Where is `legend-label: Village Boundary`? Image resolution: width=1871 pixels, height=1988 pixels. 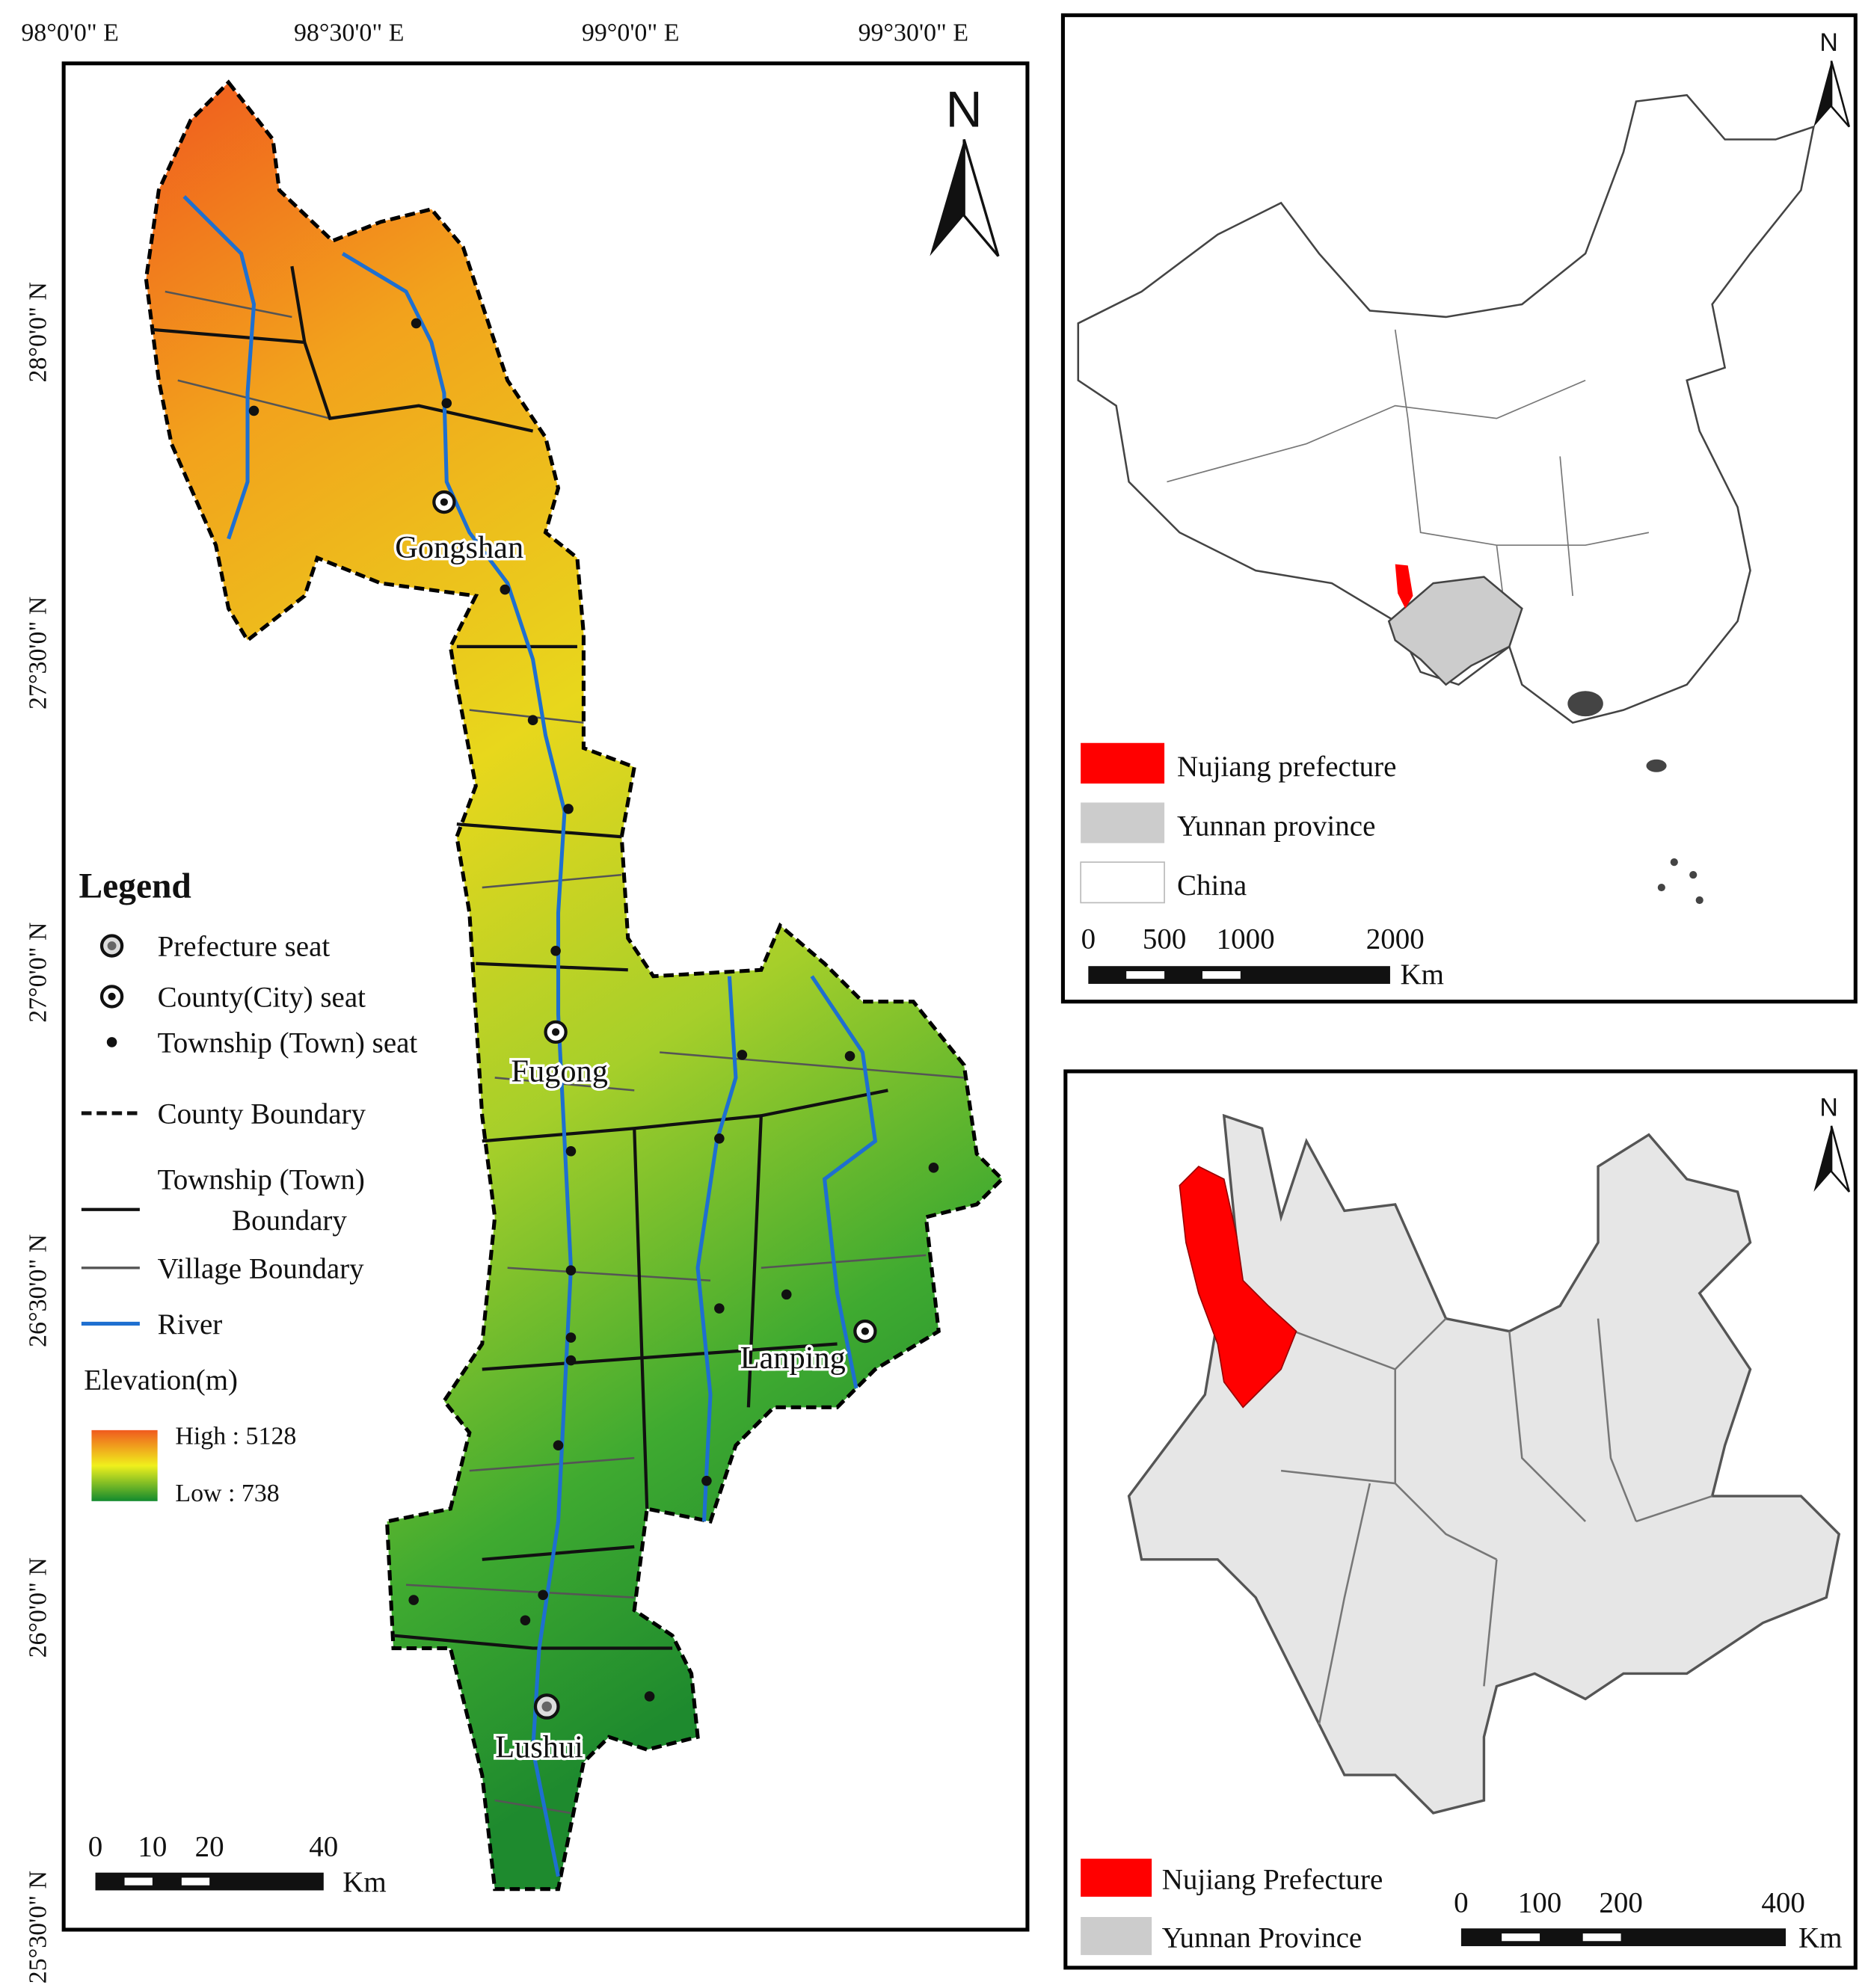 legend-label: Village Boundary is located at coordinates (261, 1268).